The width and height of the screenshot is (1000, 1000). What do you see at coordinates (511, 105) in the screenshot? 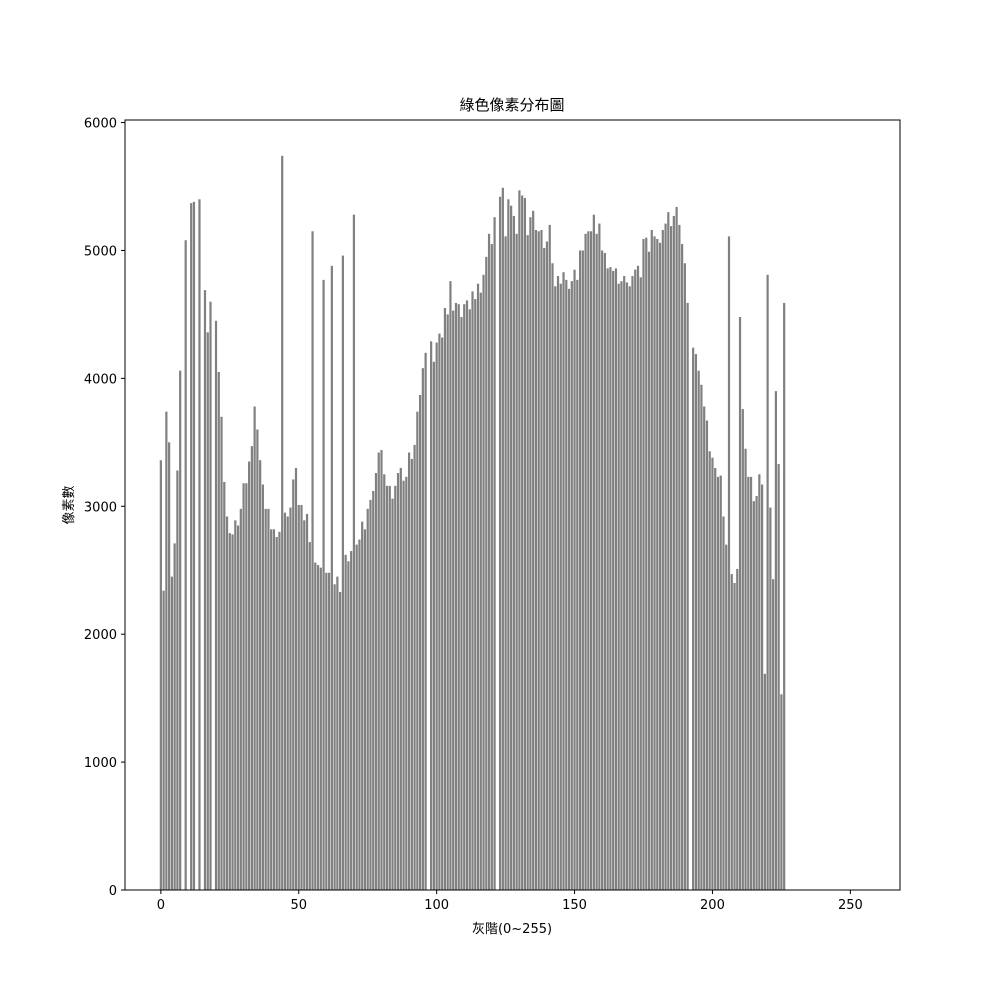
I see `chart-title: 綠色像素分布圖` at bounding box center [511, 105].